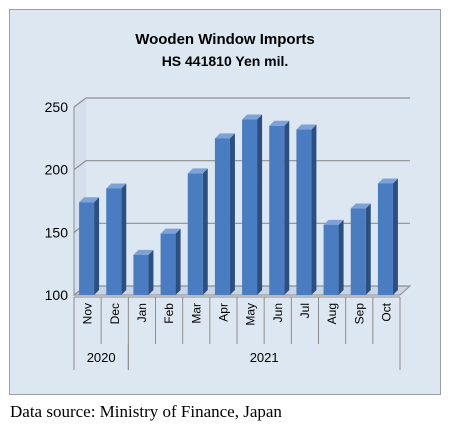 The image size is (454, 435). I want to click on chart-subtitle: HS 441810 Yen mil., so click(225, 61).